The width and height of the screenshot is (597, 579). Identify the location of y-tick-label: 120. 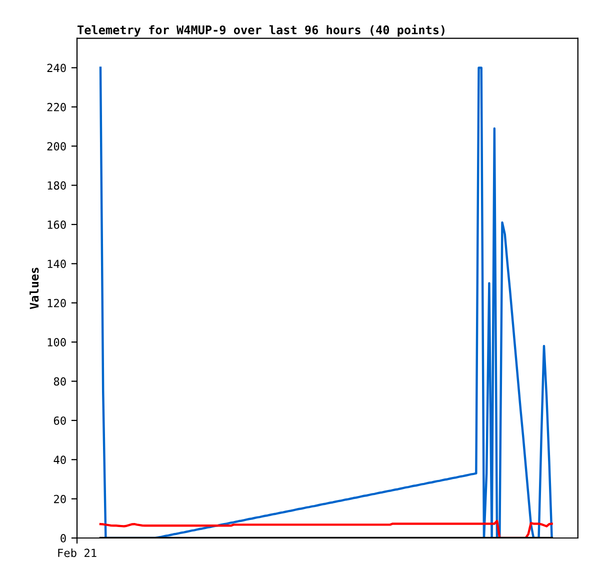
(57, 303).